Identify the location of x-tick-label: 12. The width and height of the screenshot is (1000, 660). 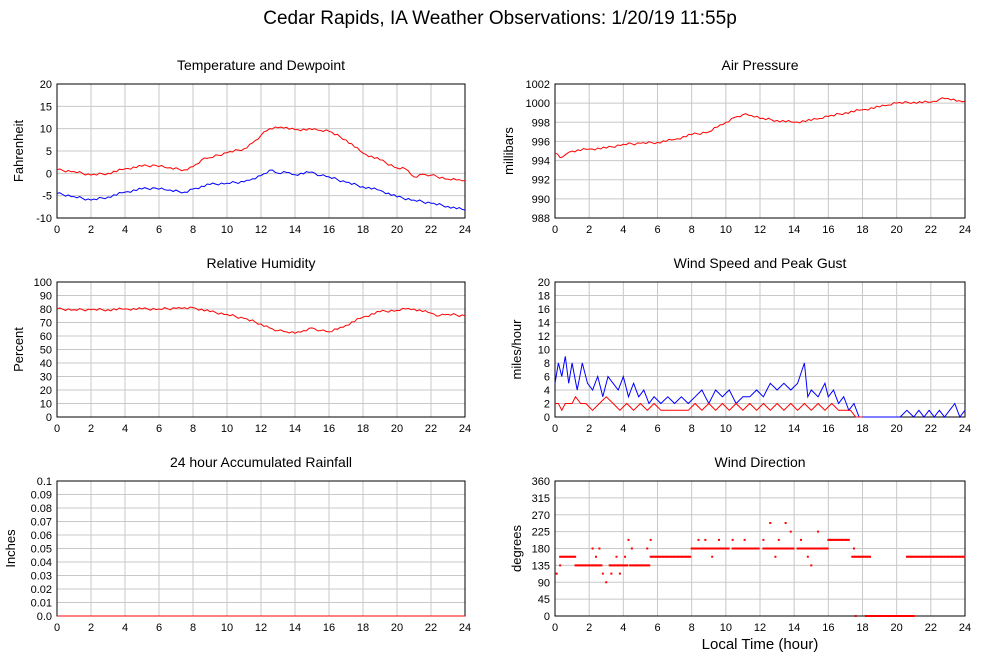
(760, 429).